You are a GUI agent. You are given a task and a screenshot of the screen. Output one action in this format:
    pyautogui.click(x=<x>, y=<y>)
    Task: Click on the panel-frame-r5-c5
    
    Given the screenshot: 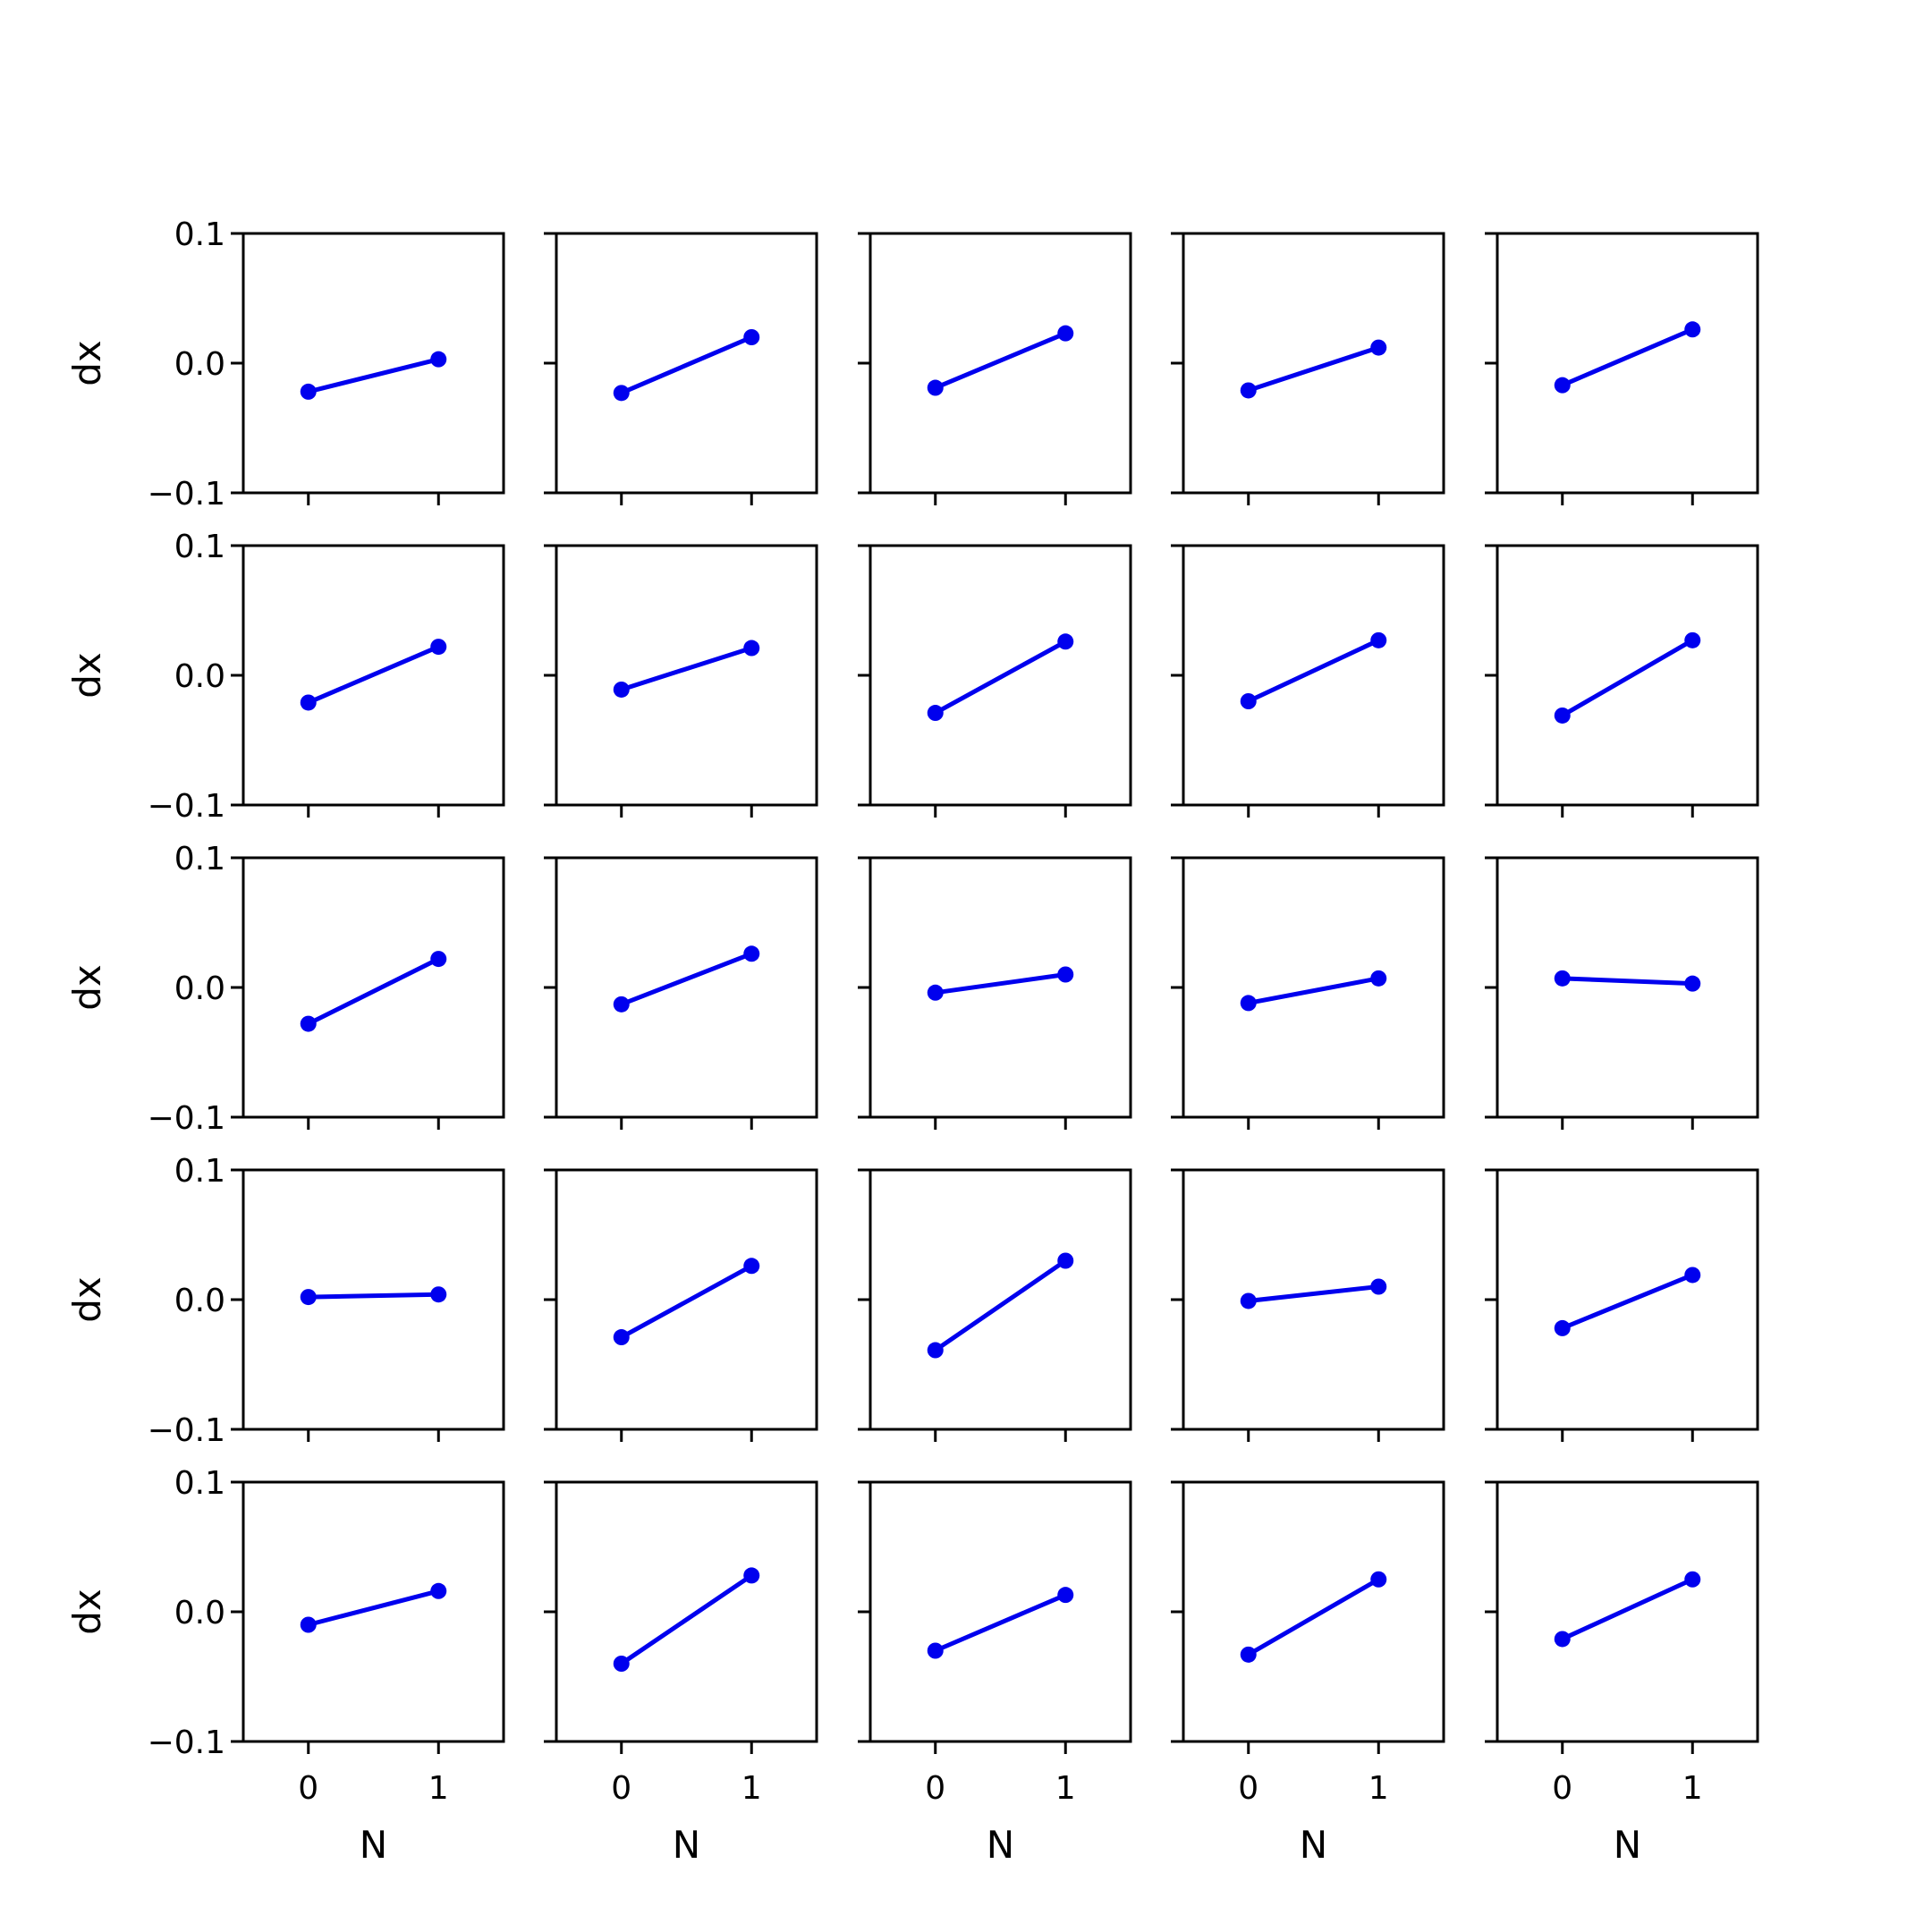 What is the action you would take?
    pyautogui.click(x=1627, y=1611)
    